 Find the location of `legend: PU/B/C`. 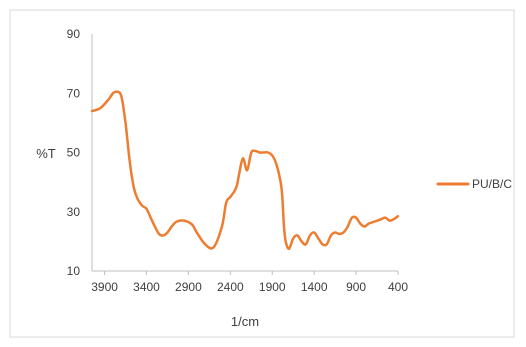

legend: PU/B/C is located at coordinates (474, 184).